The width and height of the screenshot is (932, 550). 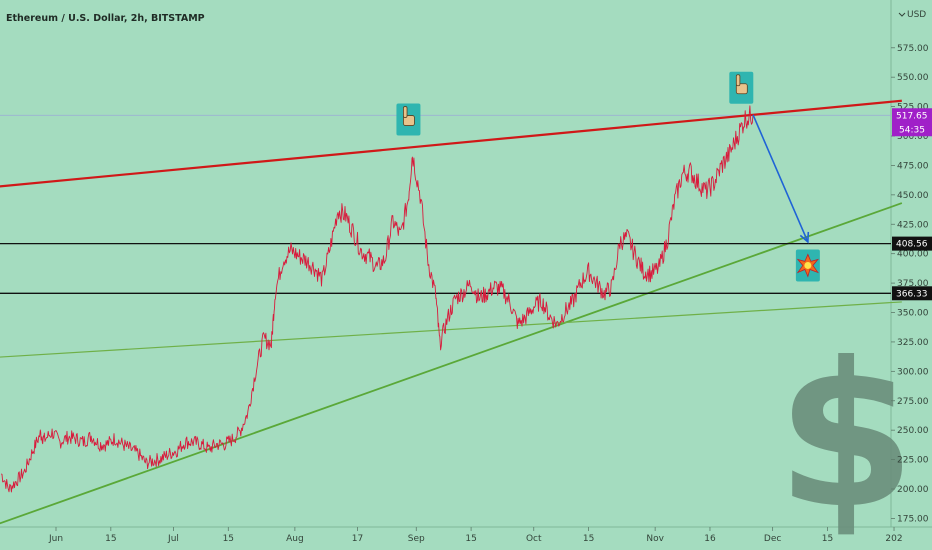 What do you see at coordinates (913, 284) in the screenshot?
I see `y-tick-label: 375.00` at bounding box center [913, 284].